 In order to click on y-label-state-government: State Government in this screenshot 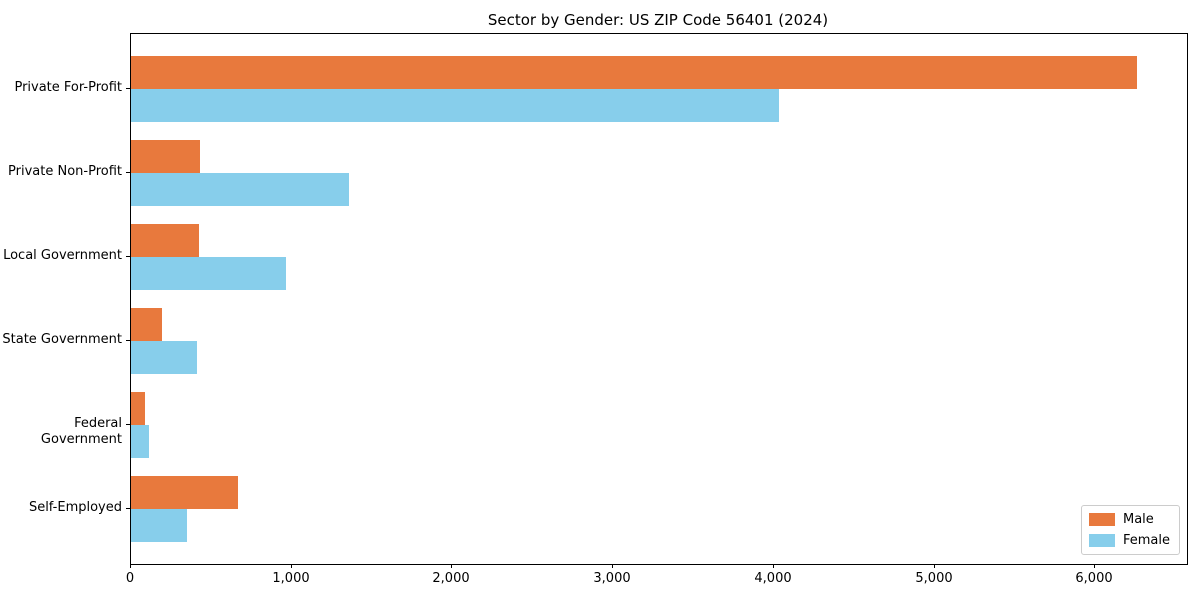, I will do `click(62, 339)`.